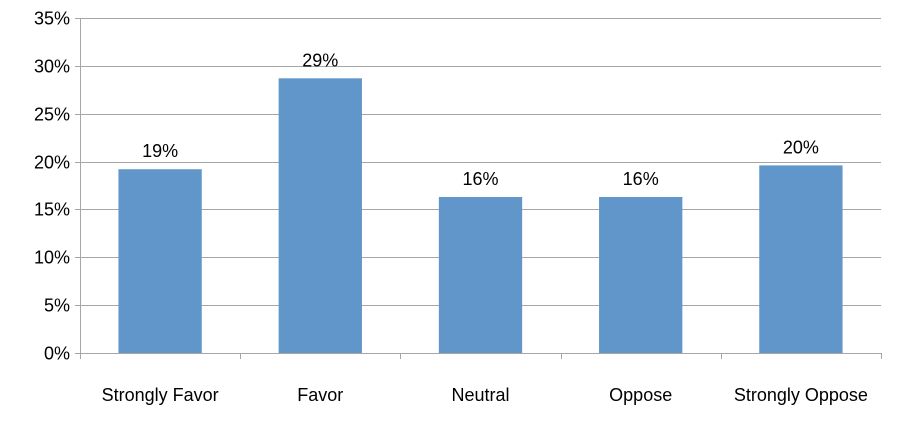  What do you see at coordinates (57, 354) in the screenshot?
I see `y-tick-label: 0%` at bounding box center [57, 354].